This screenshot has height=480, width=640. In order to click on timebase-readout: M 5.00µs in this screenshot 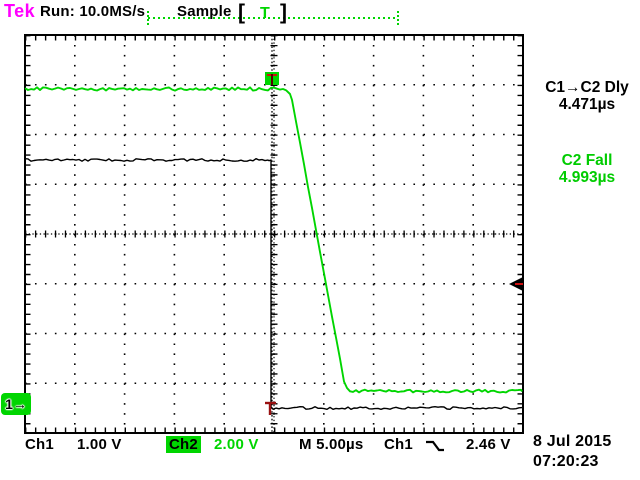, I will do `click(331, 444)`.